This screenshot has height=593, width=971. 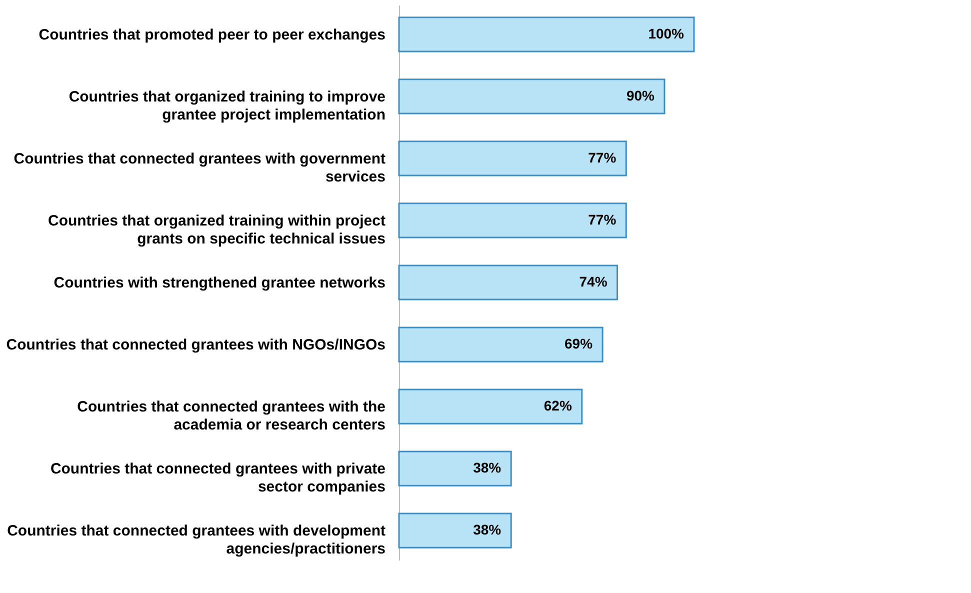 What do you see at coordinates (641, 95) in the screenshot?
I see `data-label: 90%` at bounding box center [641, 95].